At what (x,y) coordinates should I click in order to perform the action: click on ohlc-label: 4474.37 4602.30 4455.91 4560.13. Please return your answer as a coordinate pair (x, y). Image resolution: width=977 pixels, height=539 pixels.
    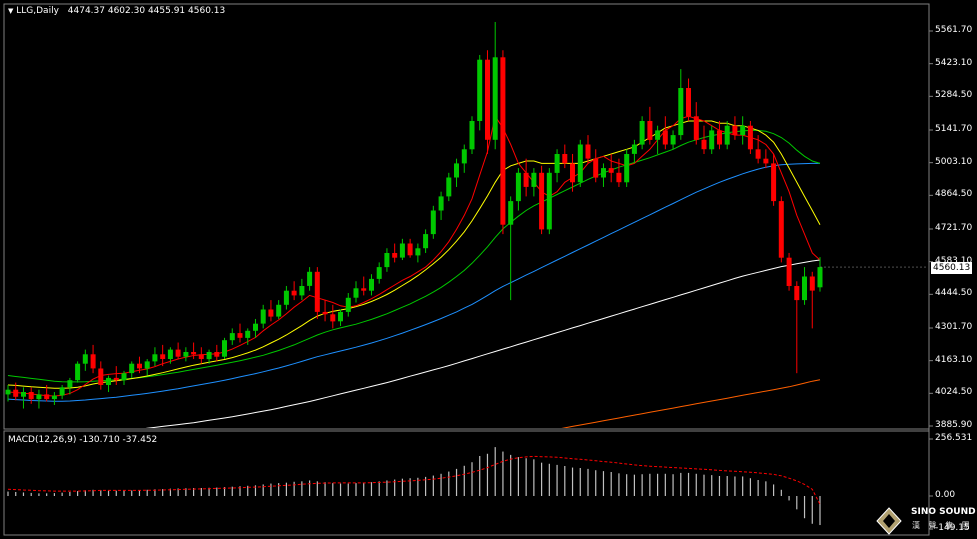
    Looking at the image, I should click on (146, 11).